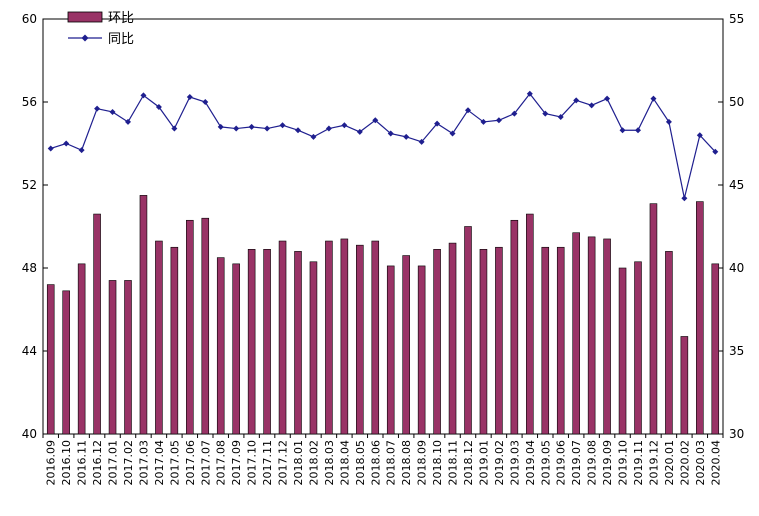 The image size is (759, 516). What do you see at coordinates (736, 102) in the screenshot?
I see `right-tick-label: 50` at bounding box center [736, 102].